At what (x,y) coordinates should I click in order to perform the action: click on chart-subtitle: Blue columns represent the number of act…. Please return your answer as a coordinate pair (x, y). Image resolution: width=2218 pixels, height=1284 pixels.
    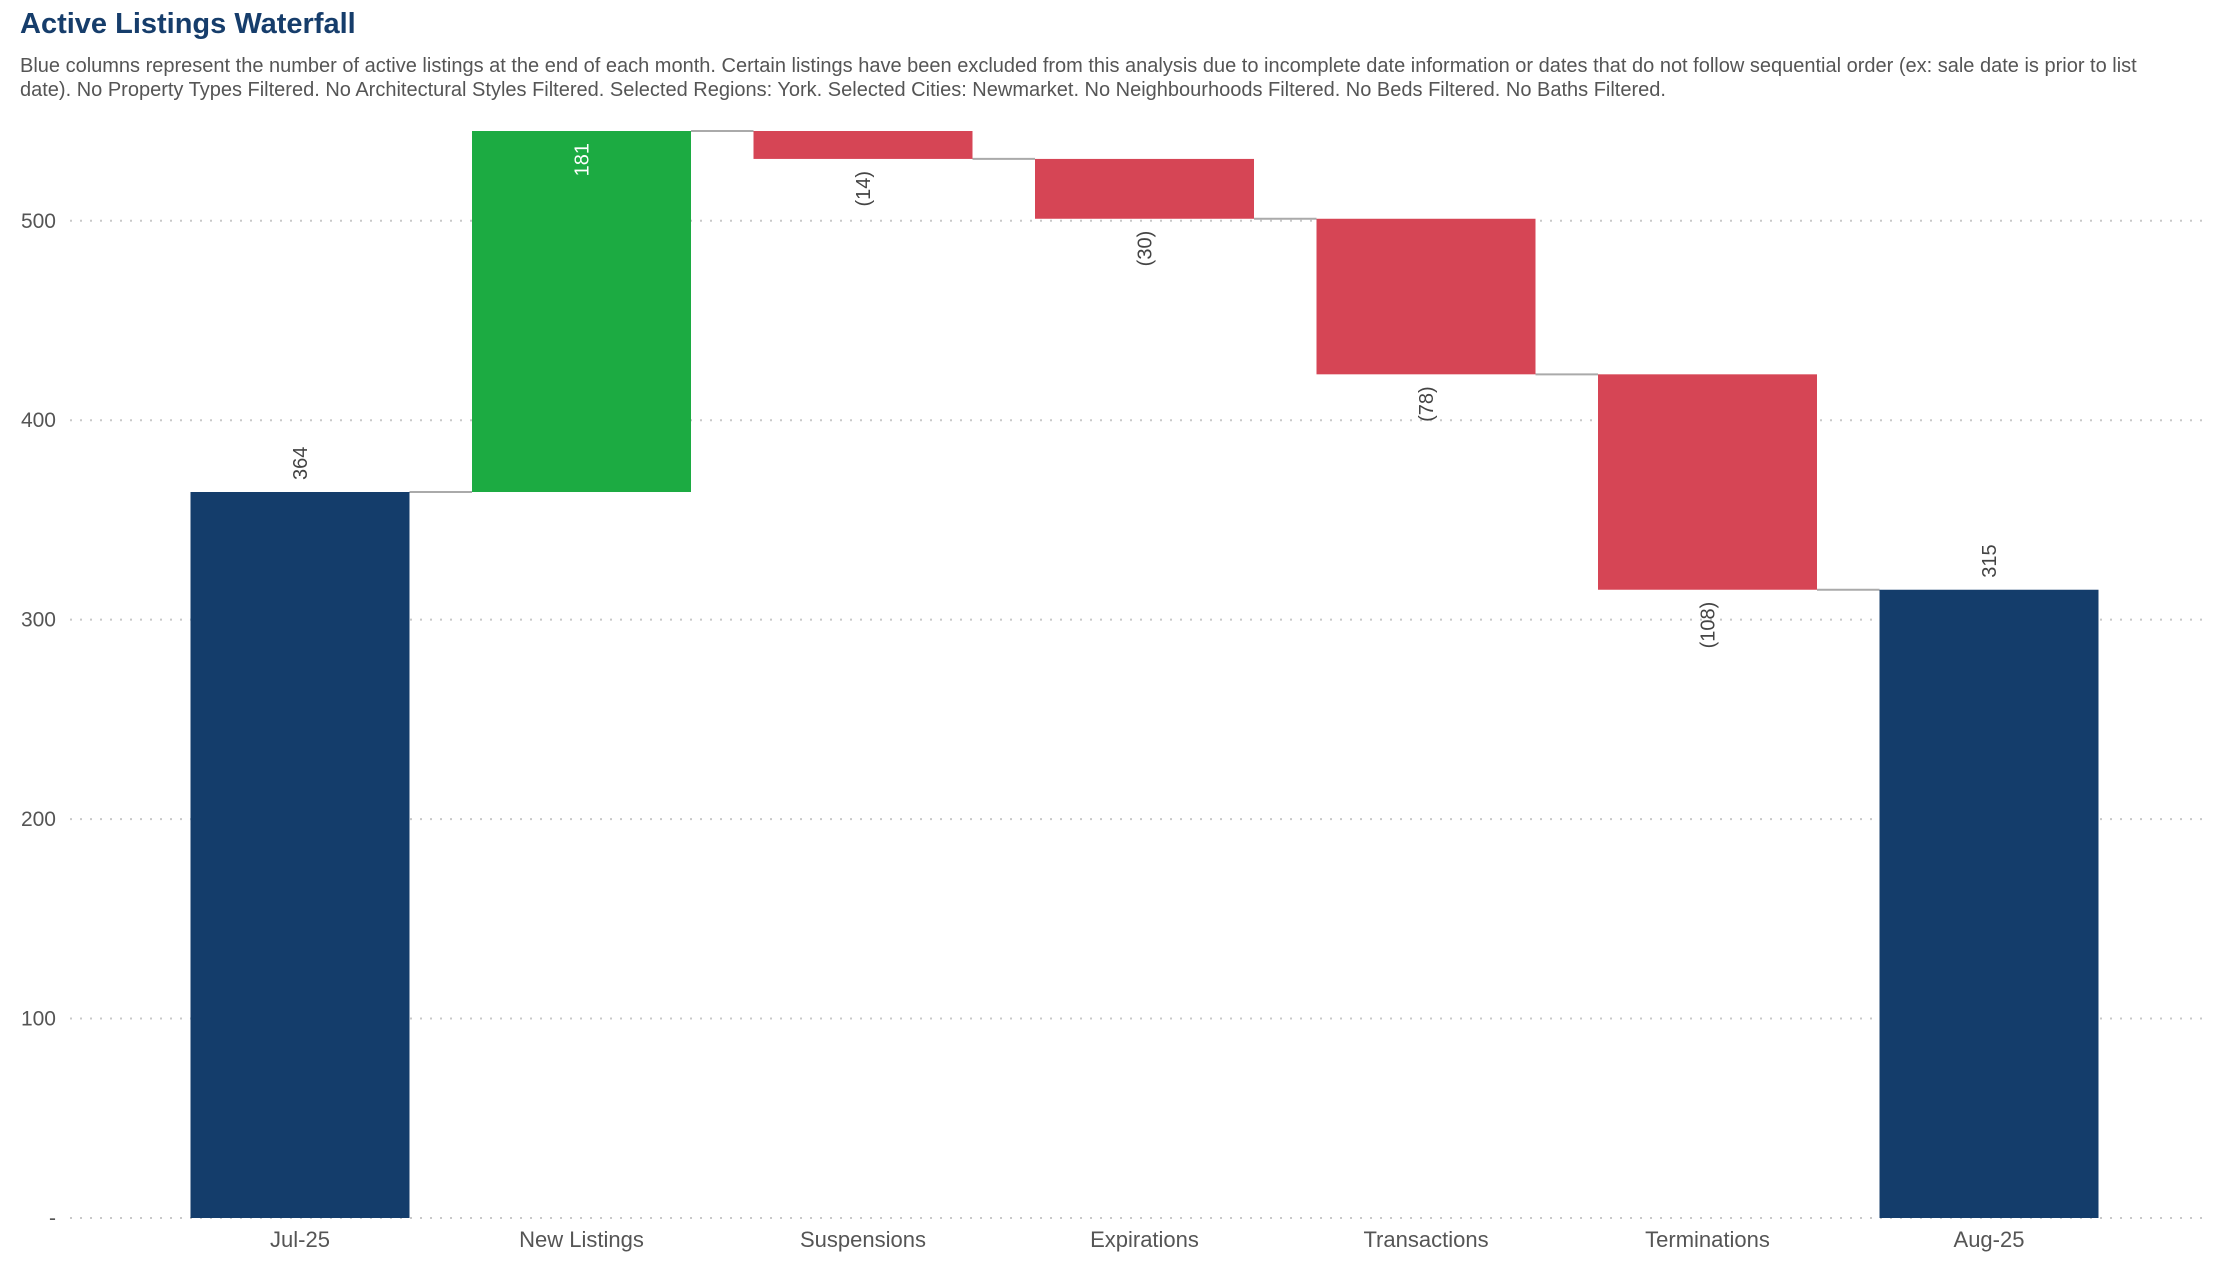
    Looking at the image, I should click on (1078, 78).